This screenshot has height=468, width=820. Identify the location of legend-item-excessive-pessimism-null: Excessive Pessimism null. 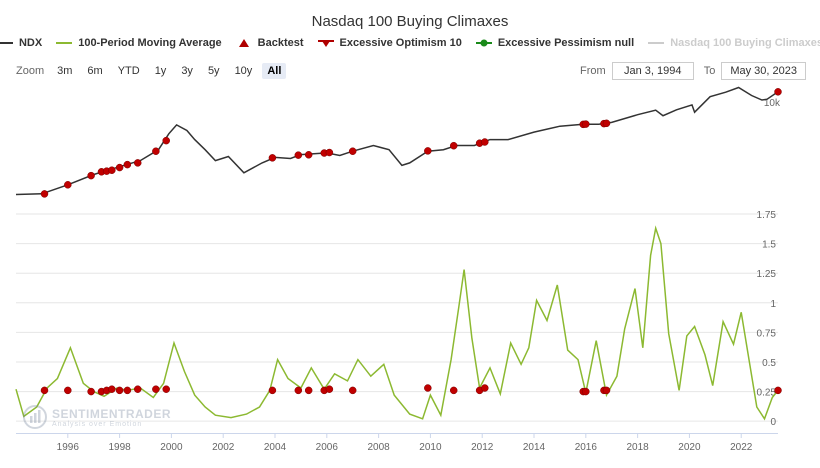
(555, 43).